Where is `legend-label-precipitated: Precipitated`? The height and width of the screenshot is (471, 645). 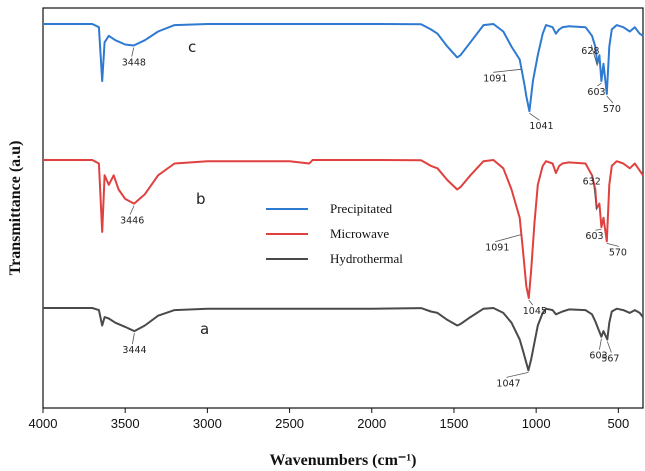 legend-label-precipitated: Precipitated is located at coordinates (361, 208).